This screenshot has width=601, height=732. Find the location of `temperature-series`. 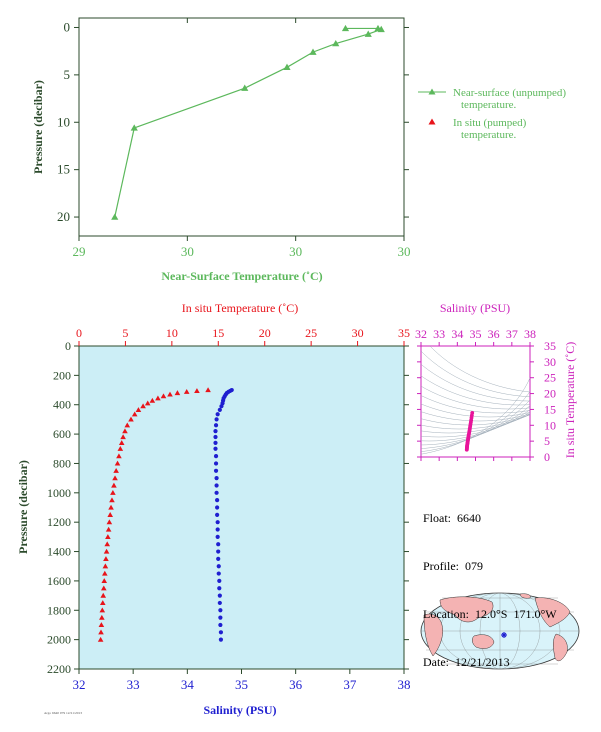

temperature-series is located at coordinates (154, 514).